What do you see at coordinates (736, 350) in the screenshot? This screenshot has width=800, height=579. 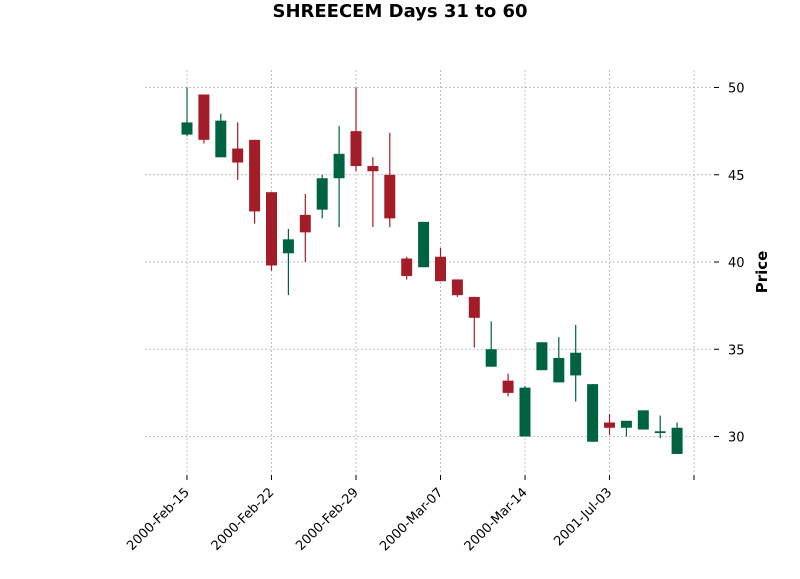 I see `y-tick-label: 35` at bounding box center [736, 350].